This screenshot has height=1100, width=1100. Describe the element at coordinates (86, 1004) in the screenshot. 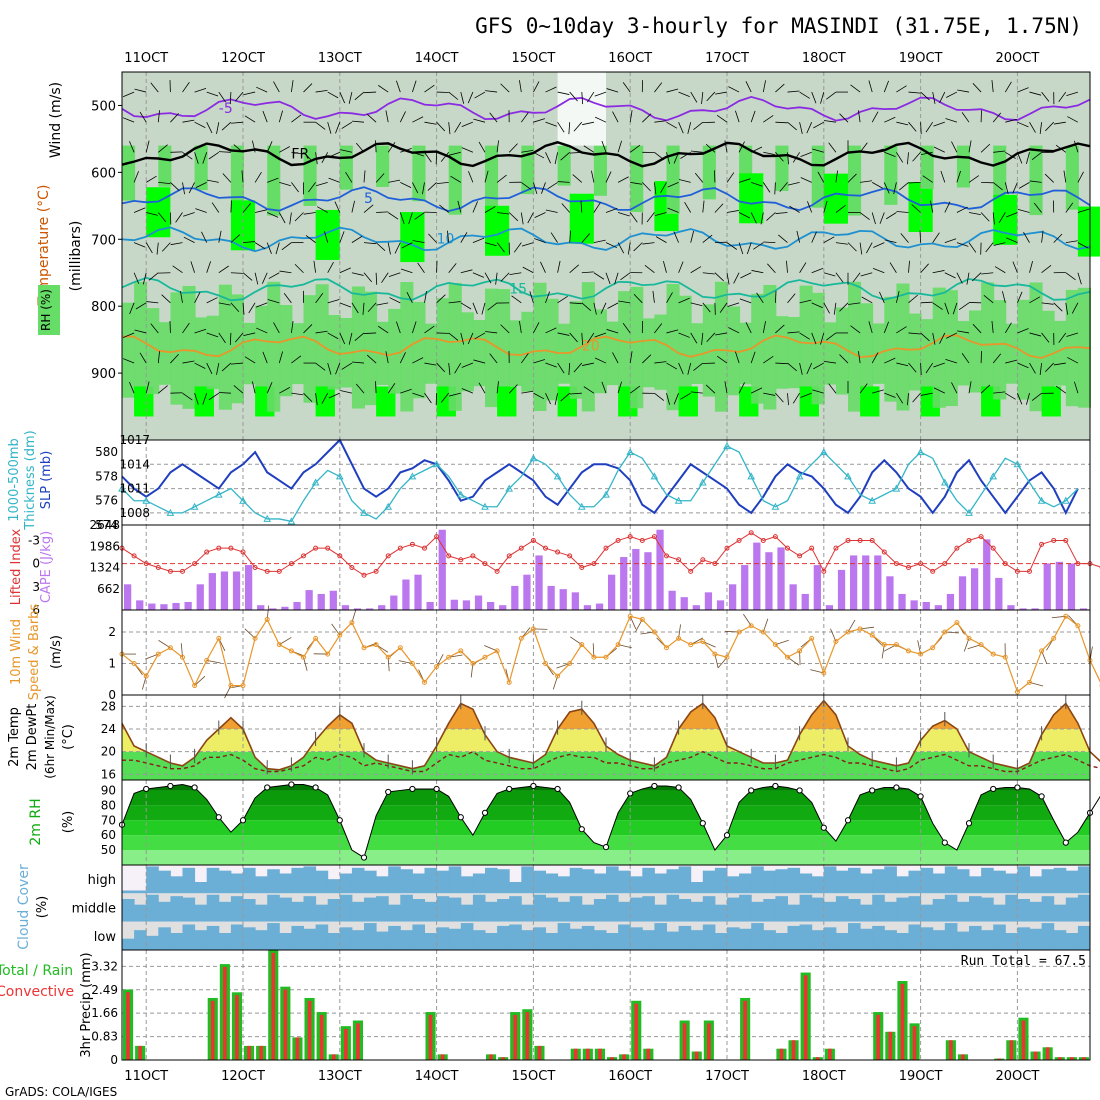

I see `precip-ylabel: 3hr Precip (mm)` at that location.